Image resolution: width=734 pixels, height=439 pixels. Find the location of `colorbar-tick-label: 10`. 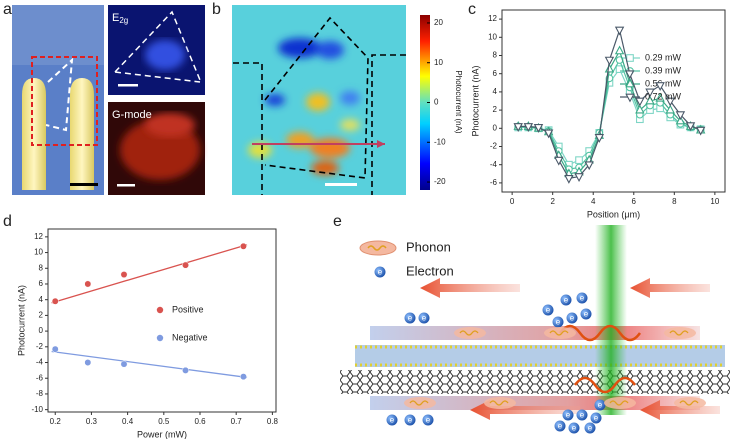

colorbar-tick-label: 10 is located at coordinates (438, 62).